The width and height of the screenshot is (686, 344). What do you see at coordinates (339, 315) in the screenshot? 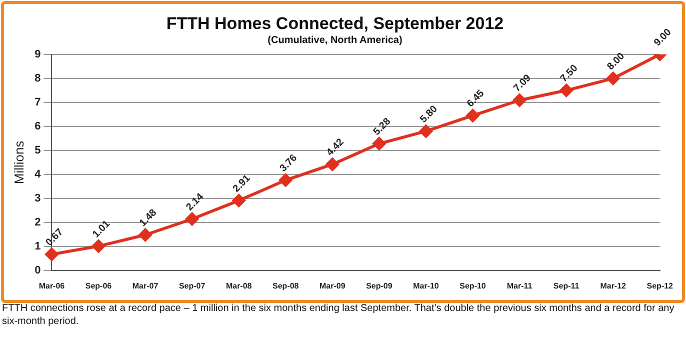
I see `text: FTTH connections rose at a record pace – 1 million in the six months ending last September. That’s double the previous six months and a record for any six-month period.` at bounding box center [339, 315].